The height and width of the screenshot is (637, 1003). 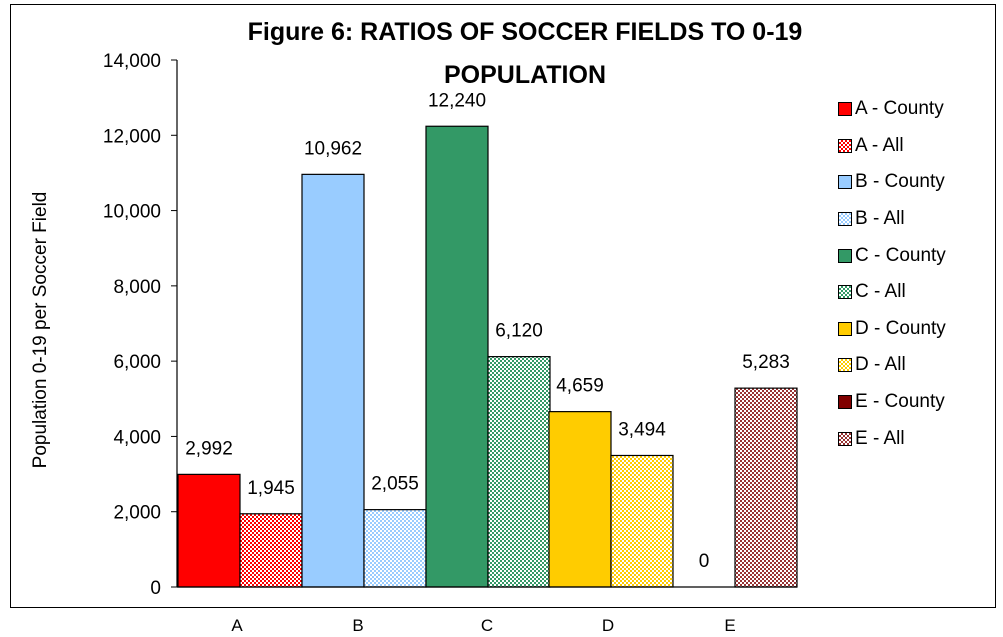 What do you see at coordinates (879, 145) in the screenshot?
I see `legend-label: A - All` at bounding box center [879, 145].